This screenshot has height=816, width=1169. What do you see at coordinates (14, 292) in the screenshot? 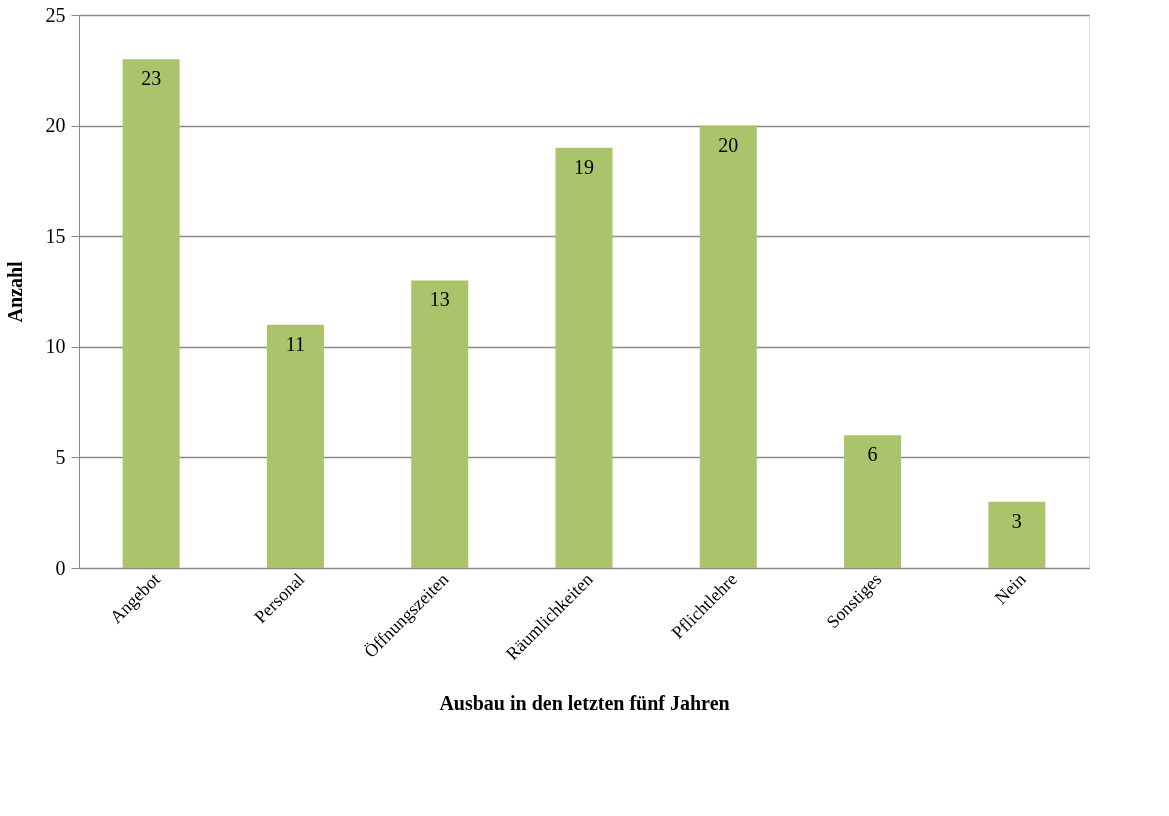
I see `y-axis-title: Anzahl` at bounding box center [14, 292].